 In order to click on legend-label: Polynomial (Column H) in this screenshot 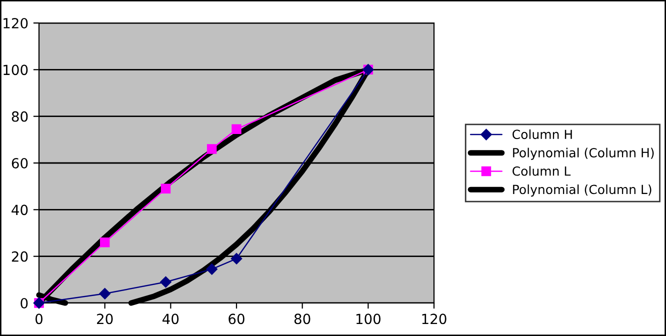, I will do `click(583, 154)`.